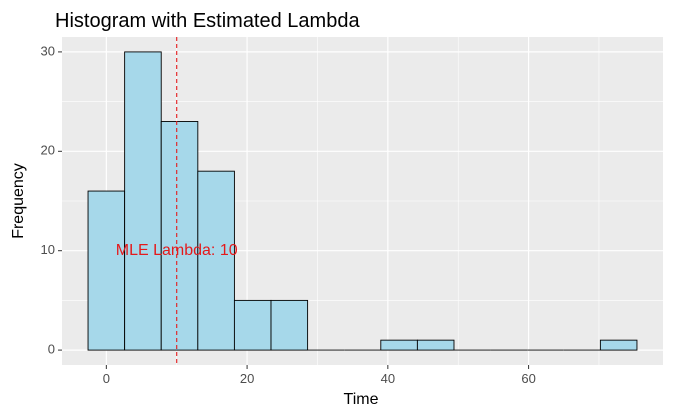 Image resolution: width=676 pixels, height=417 pixels. I want to click on annotation-label: MLE Lambda: 10, so click(177, 250).